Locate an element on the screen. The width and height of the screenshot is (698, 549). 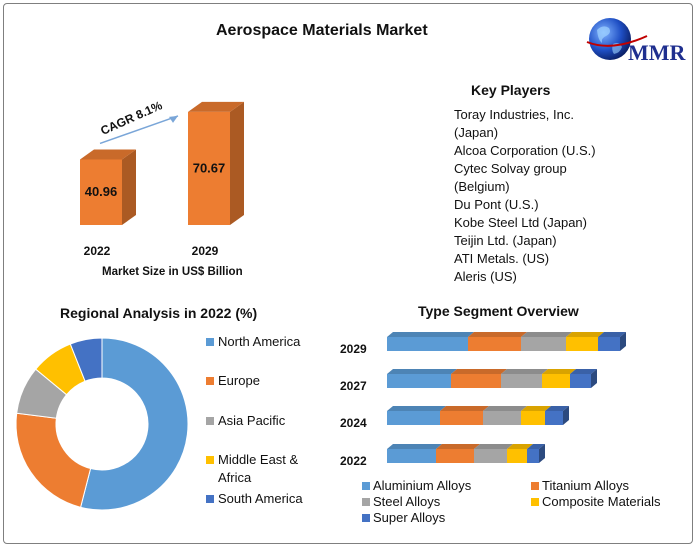
logo: MMR is located at coordinates (640, 44).